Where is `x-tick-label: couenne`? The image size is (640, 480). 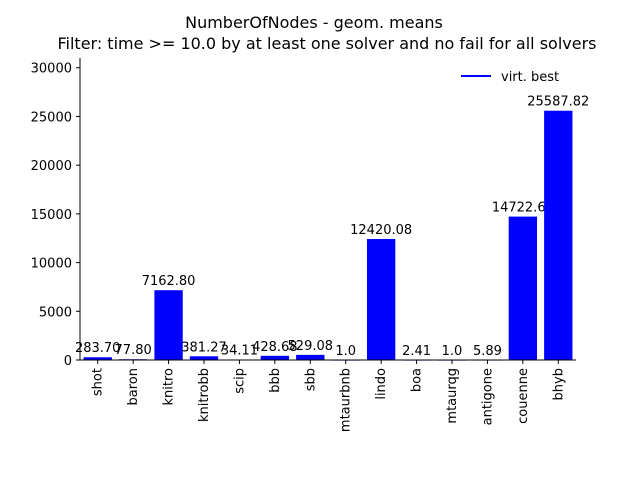 x-tick-label: couenne is located at coordinates (523, 396).